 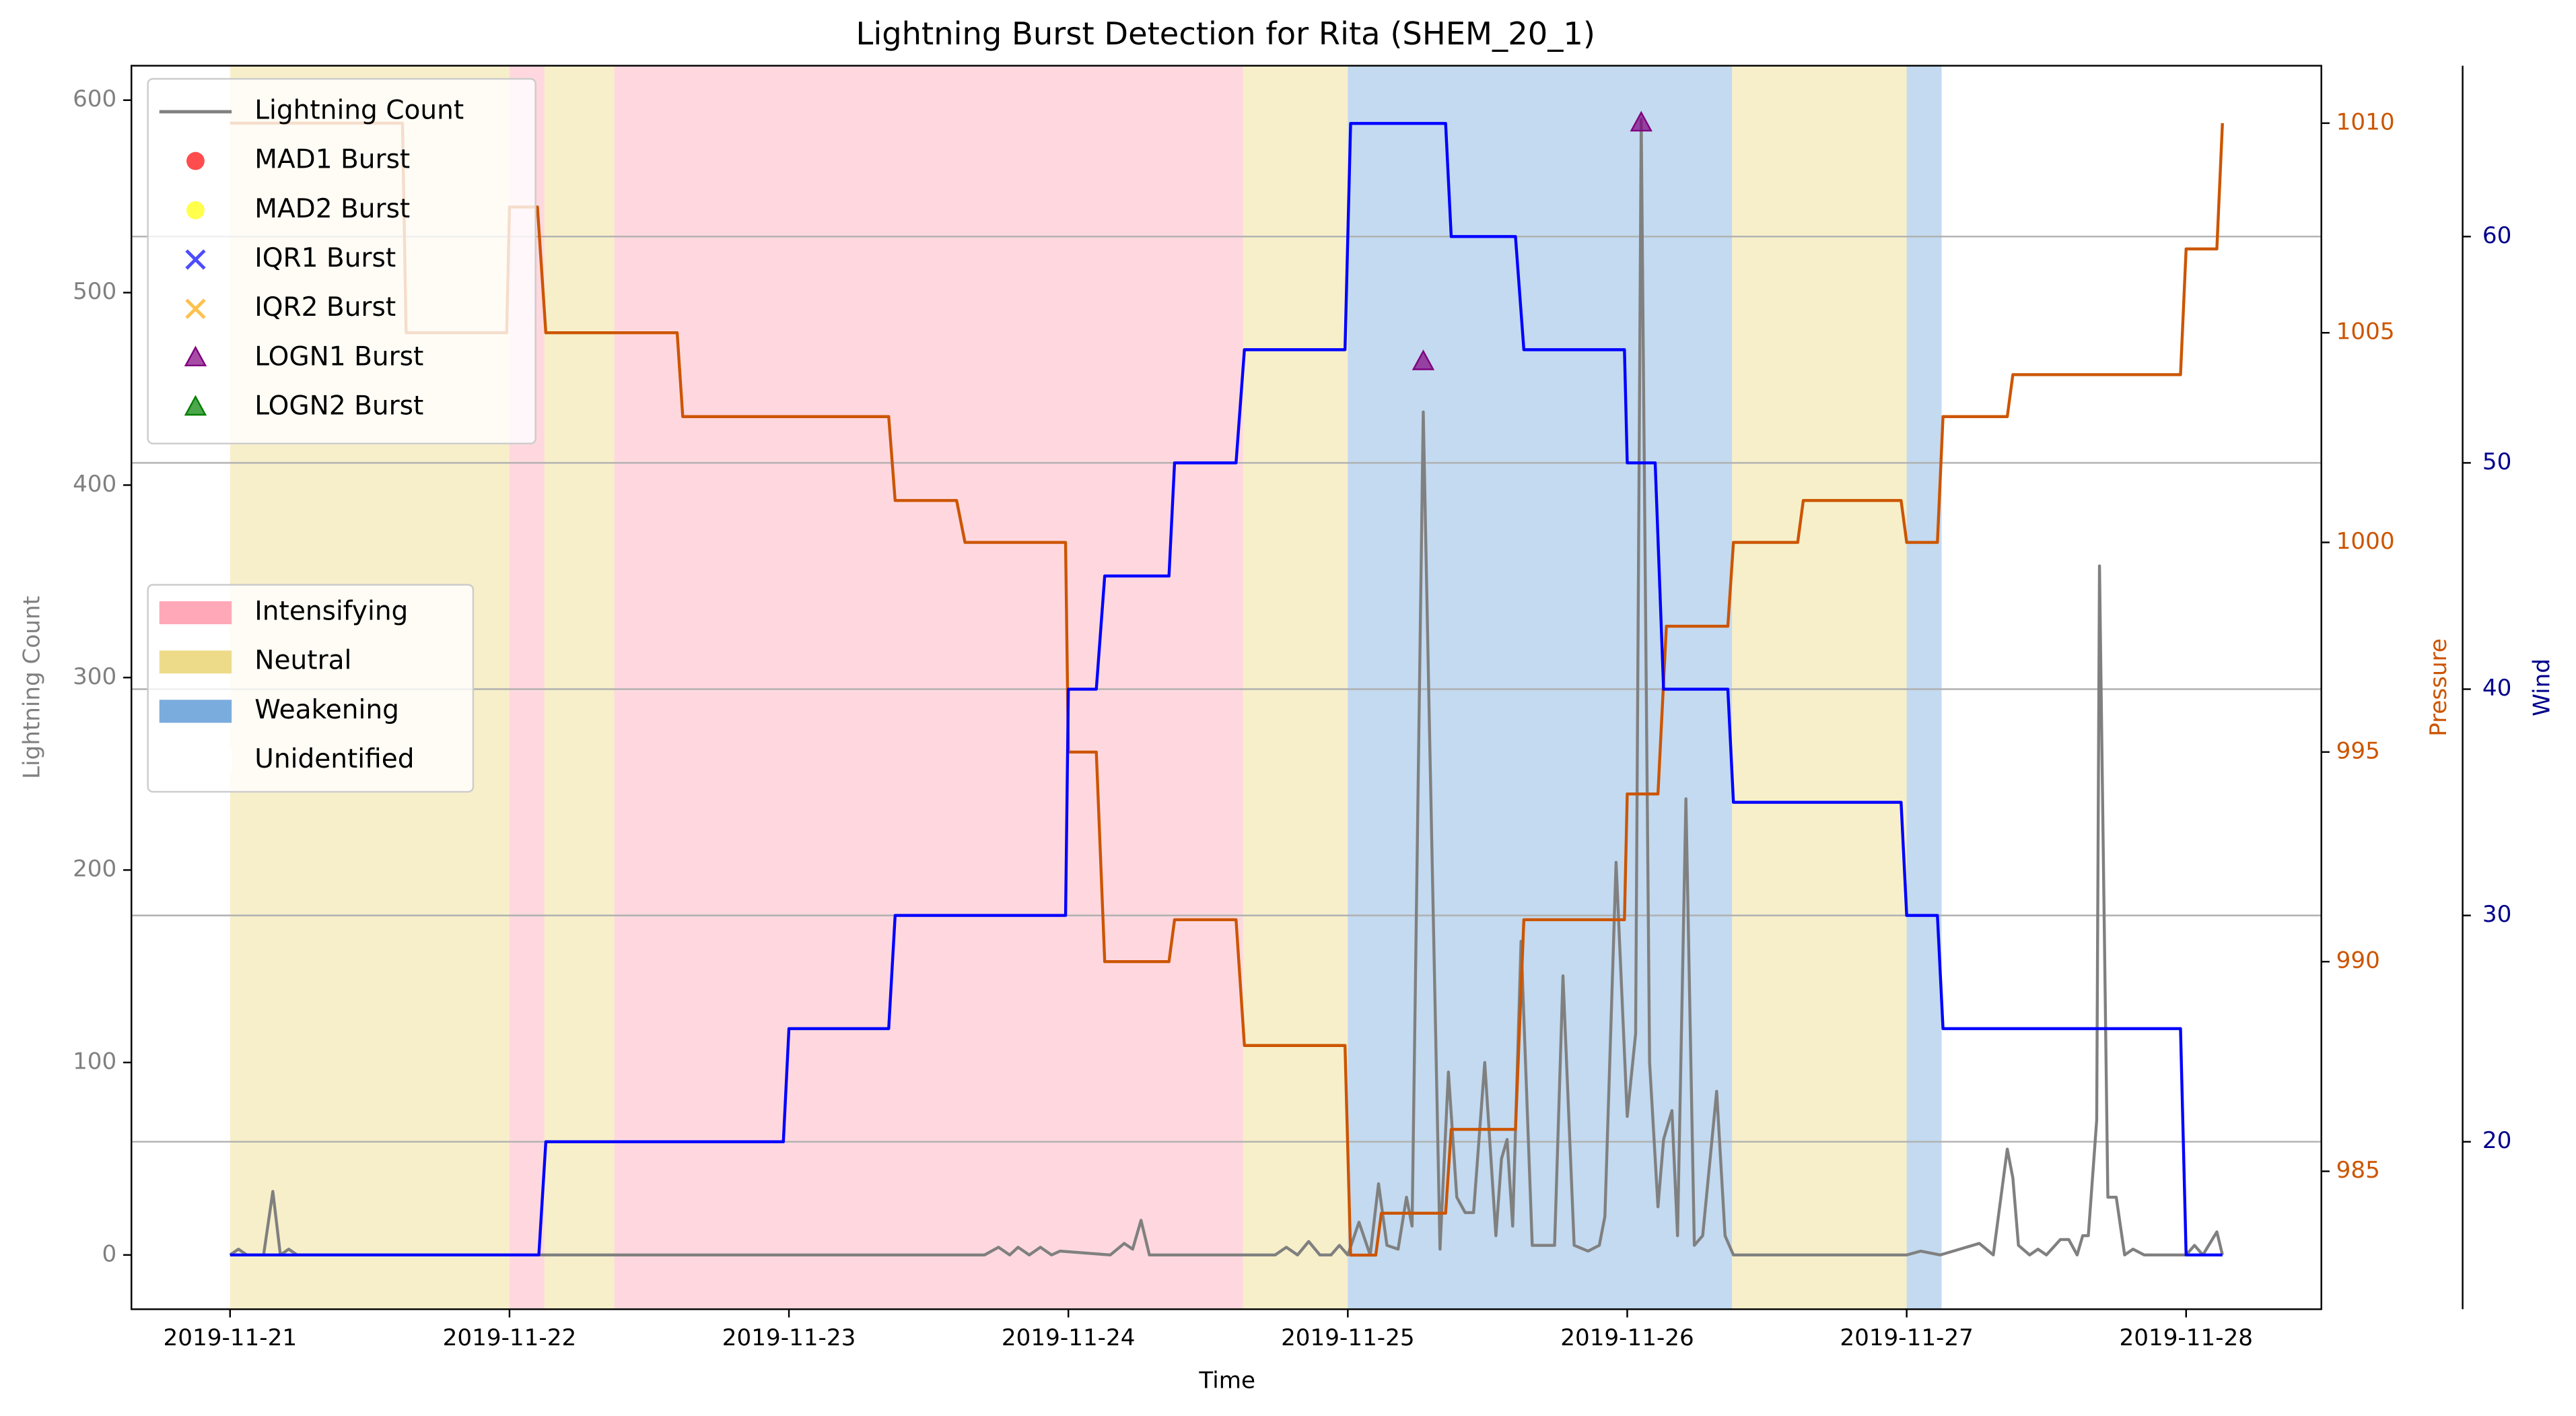 I want to click on y-tick-label: 500, so click(x=94, y=291).